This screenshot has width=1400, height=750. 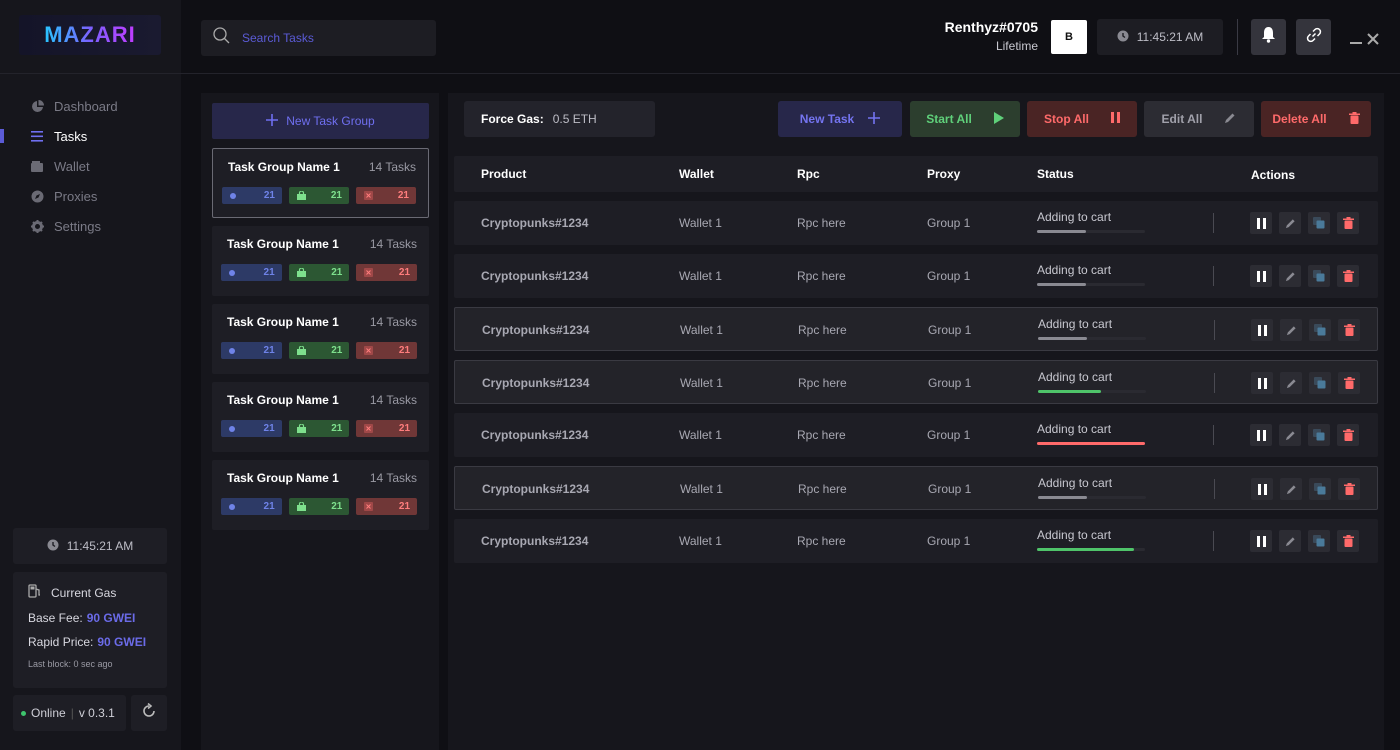 What do you see at coordinates (327, 38) in the screenshot?
I see `search-input` at bounding box center [327, 38].